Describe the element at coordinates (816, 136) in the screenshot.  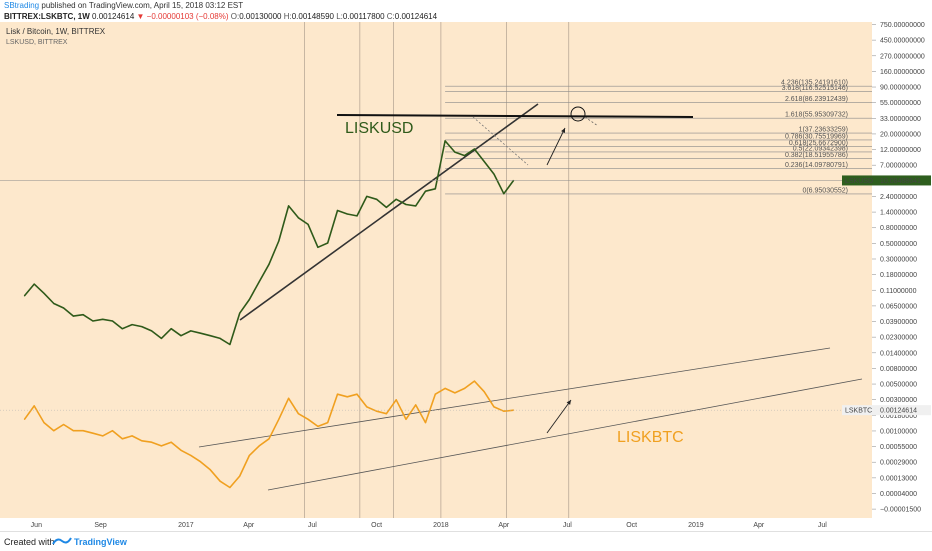
I see `fib-label-5: 0.786(30.75519969)` at that location.